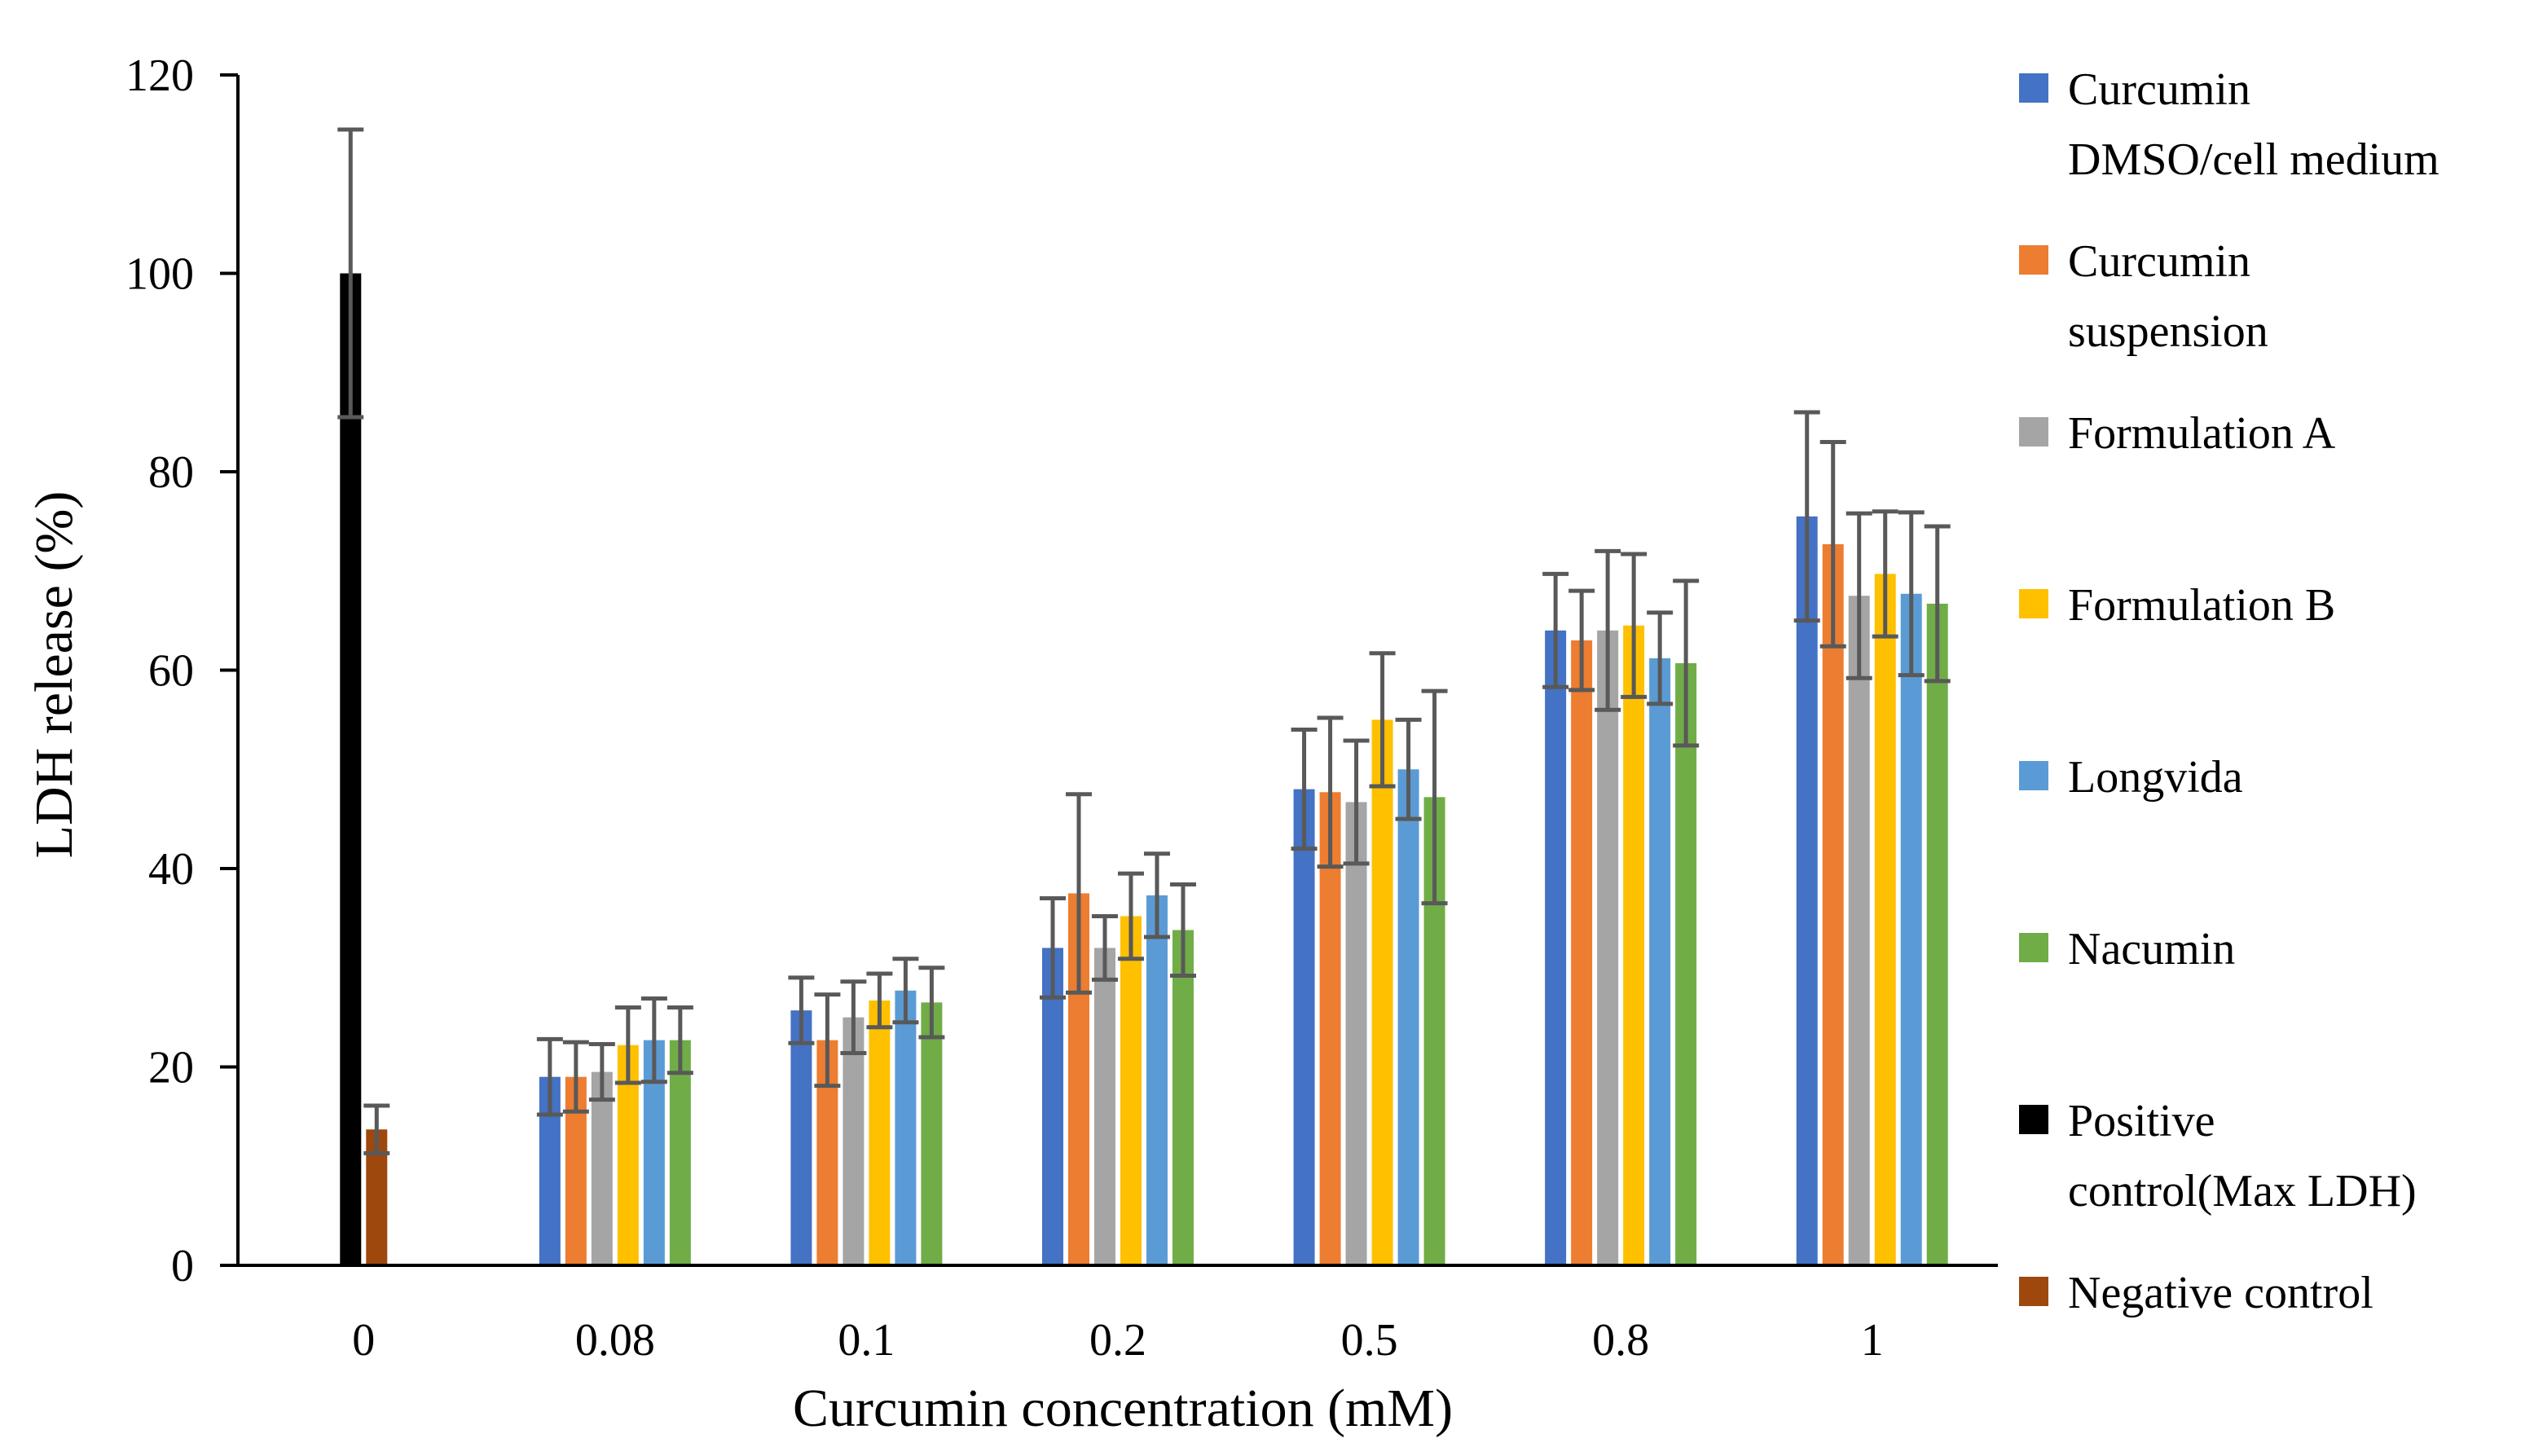  What do you see at coordinates (1382, 992) in the screenshot?
I see `bar-formulation-b-0.5` at bounding box center [1382, 992].